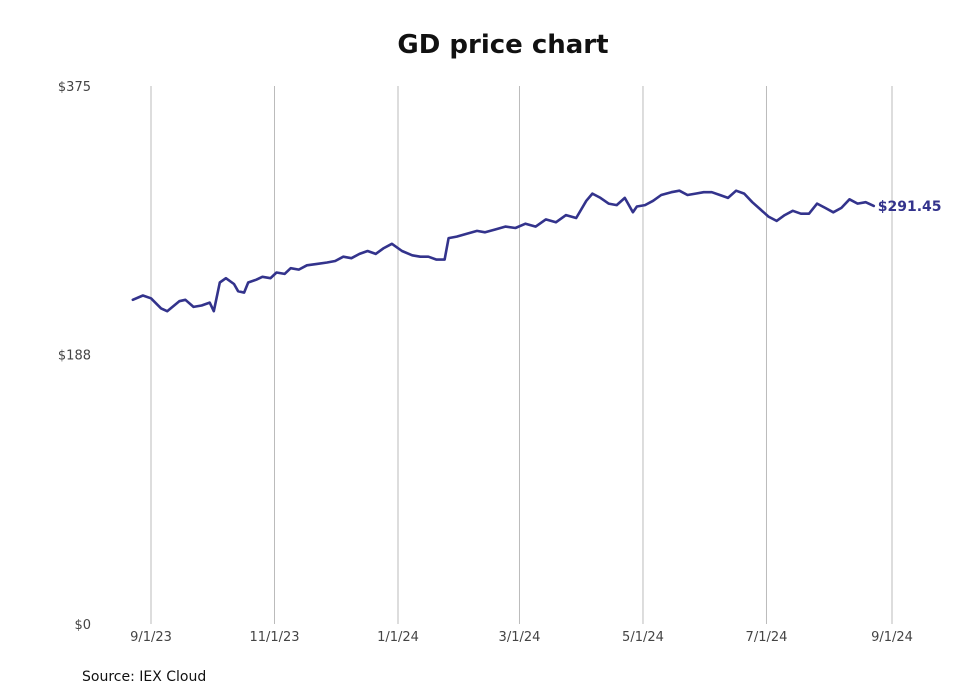  Describe the element at coordinates (151, 637) in the screenshot. I see `x-tick-label: 9/1/23` at that location.